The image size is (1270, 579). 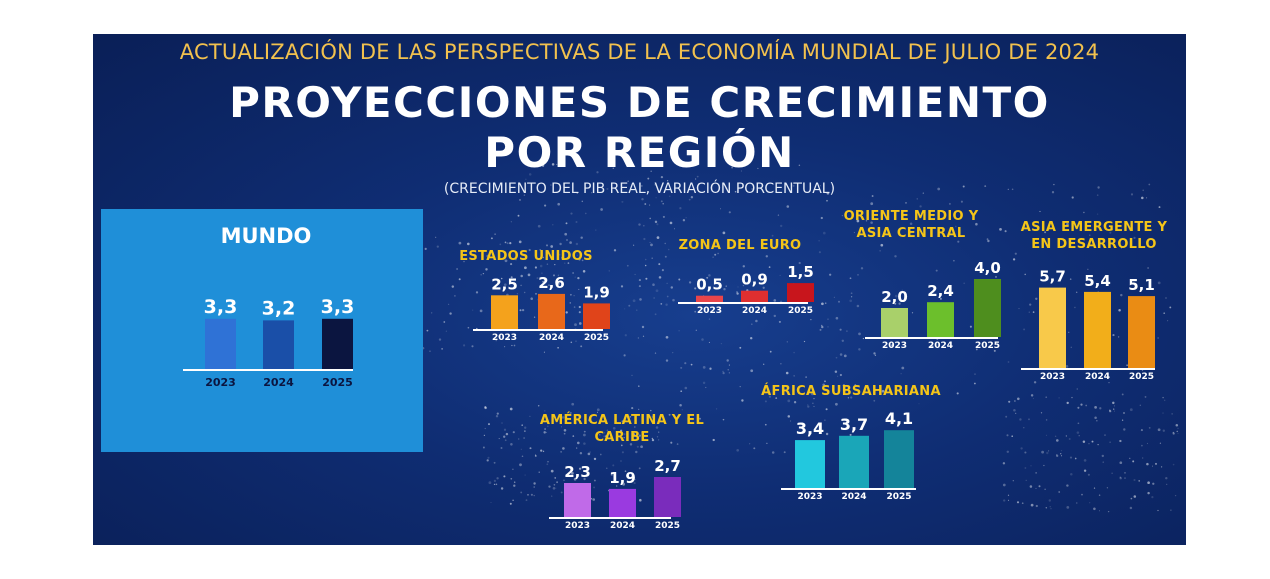 I want to click on chart-5: 2,3 2023 1,9 2024 2,7 2025, so click(x=615, y=494).